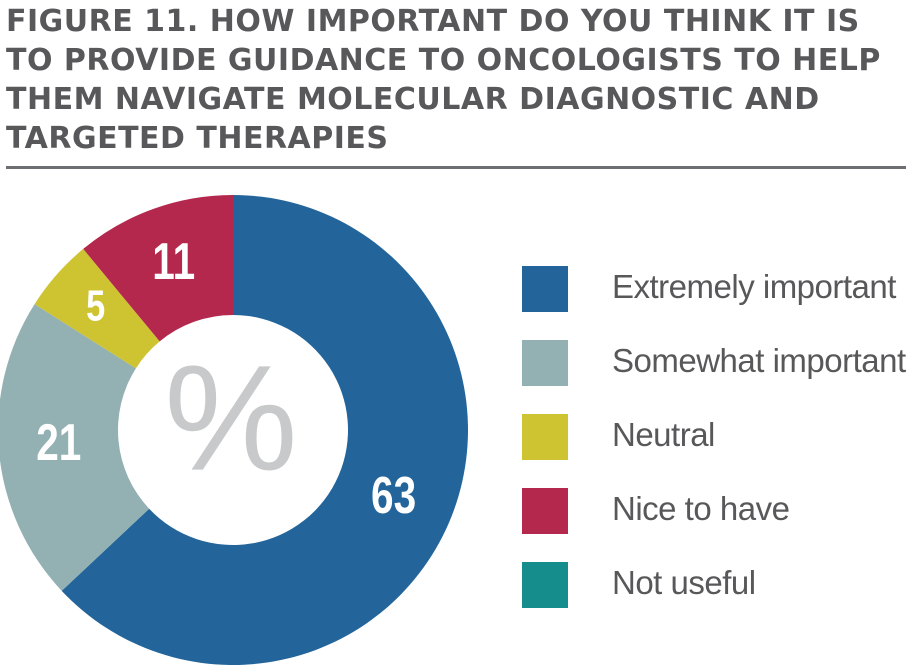 This screenshot has width=916, height=665. Describe the element at coordinates (456, 167) in the screenshot. I see `title-divider` at that location.